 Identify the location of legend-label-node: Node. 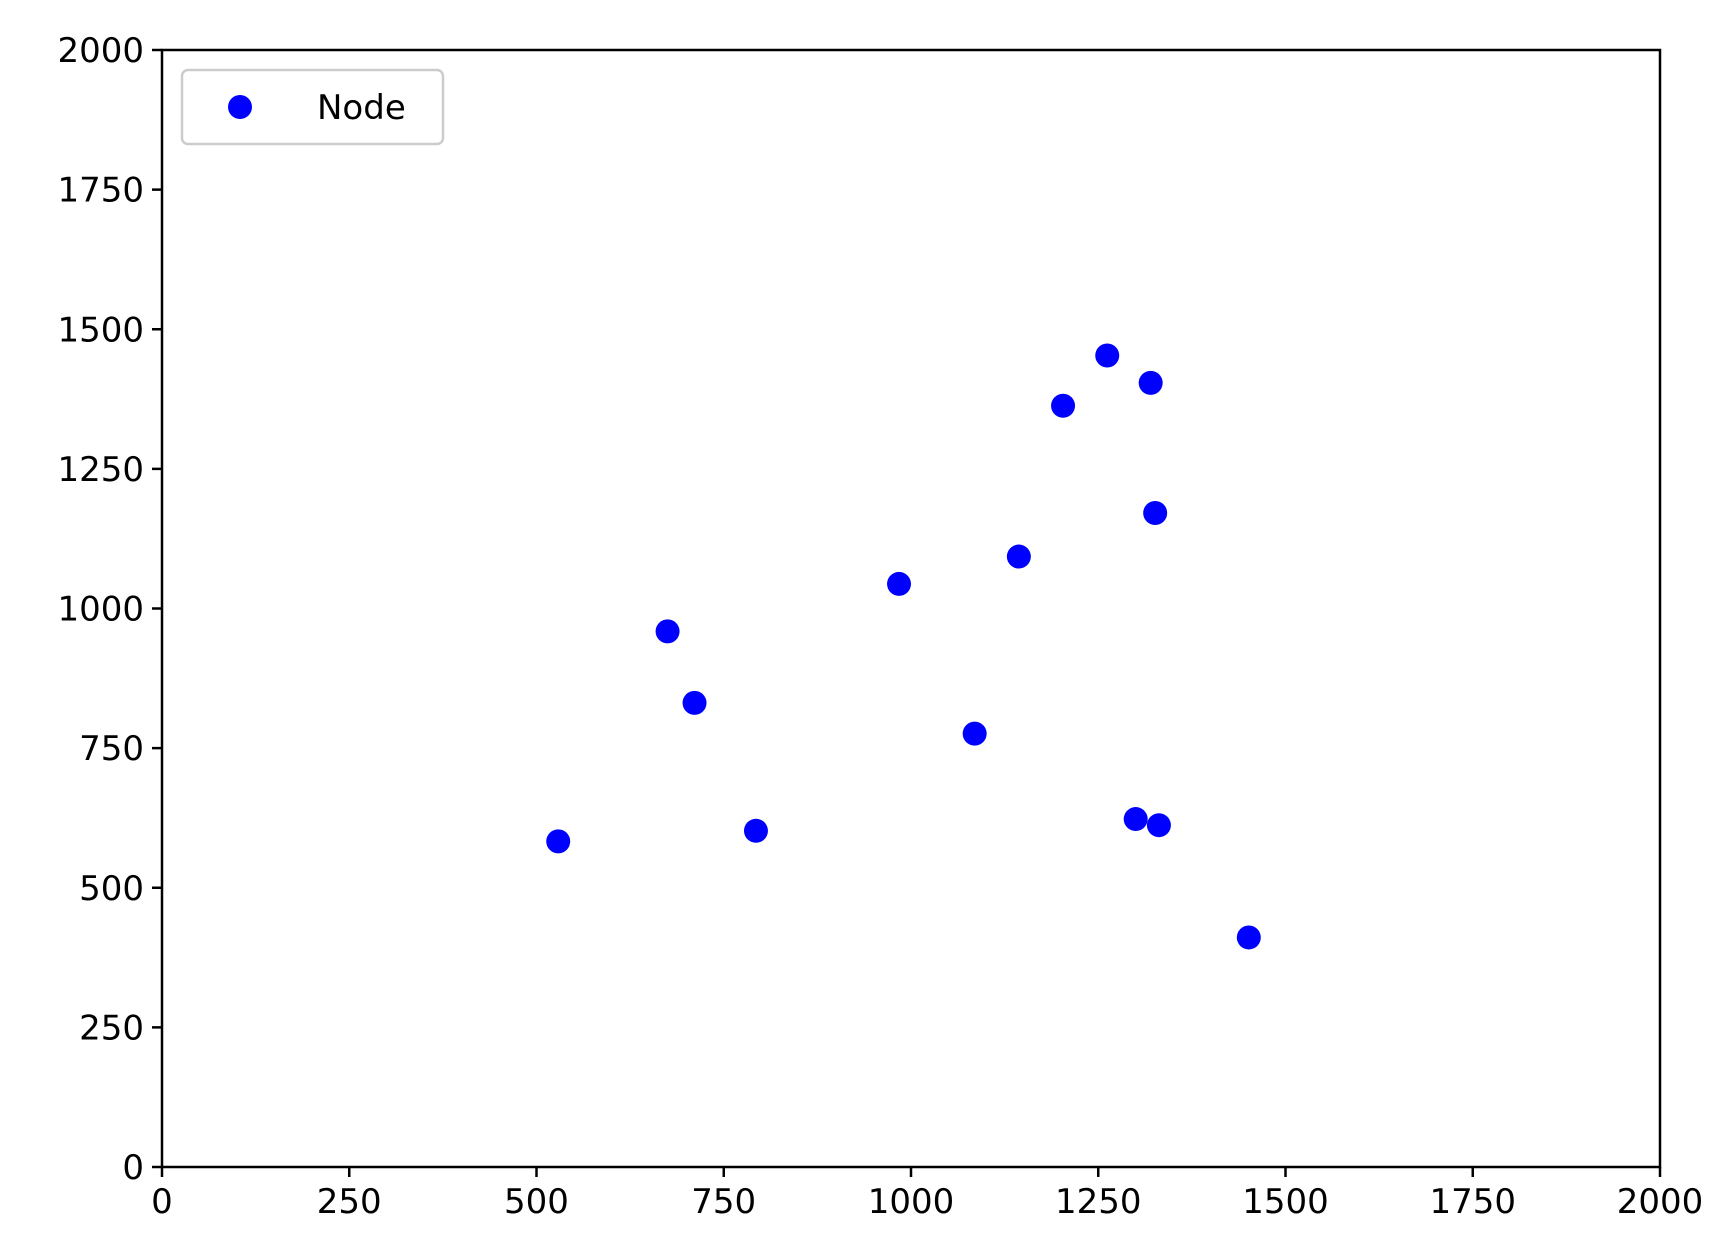
(361, 108).